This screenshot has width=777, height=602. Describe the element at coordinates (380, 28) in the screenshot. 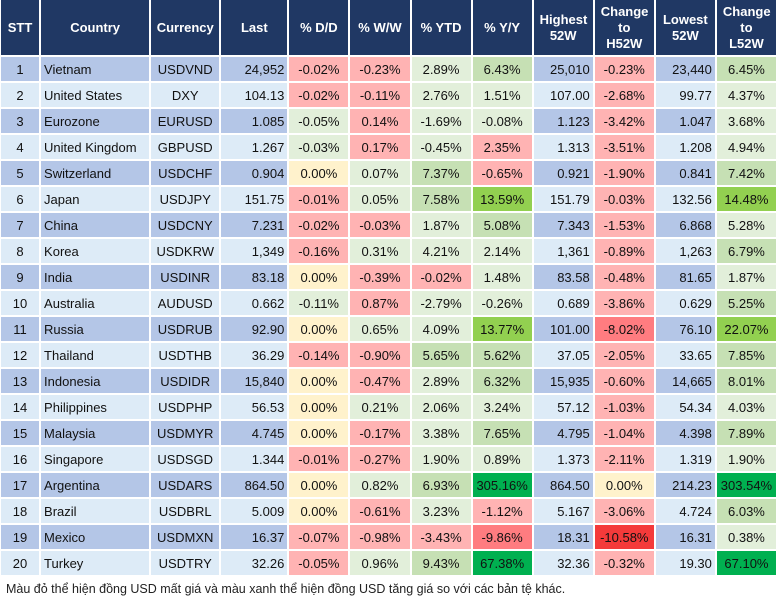

I see `header-pct-ww: % W/W` at that location.